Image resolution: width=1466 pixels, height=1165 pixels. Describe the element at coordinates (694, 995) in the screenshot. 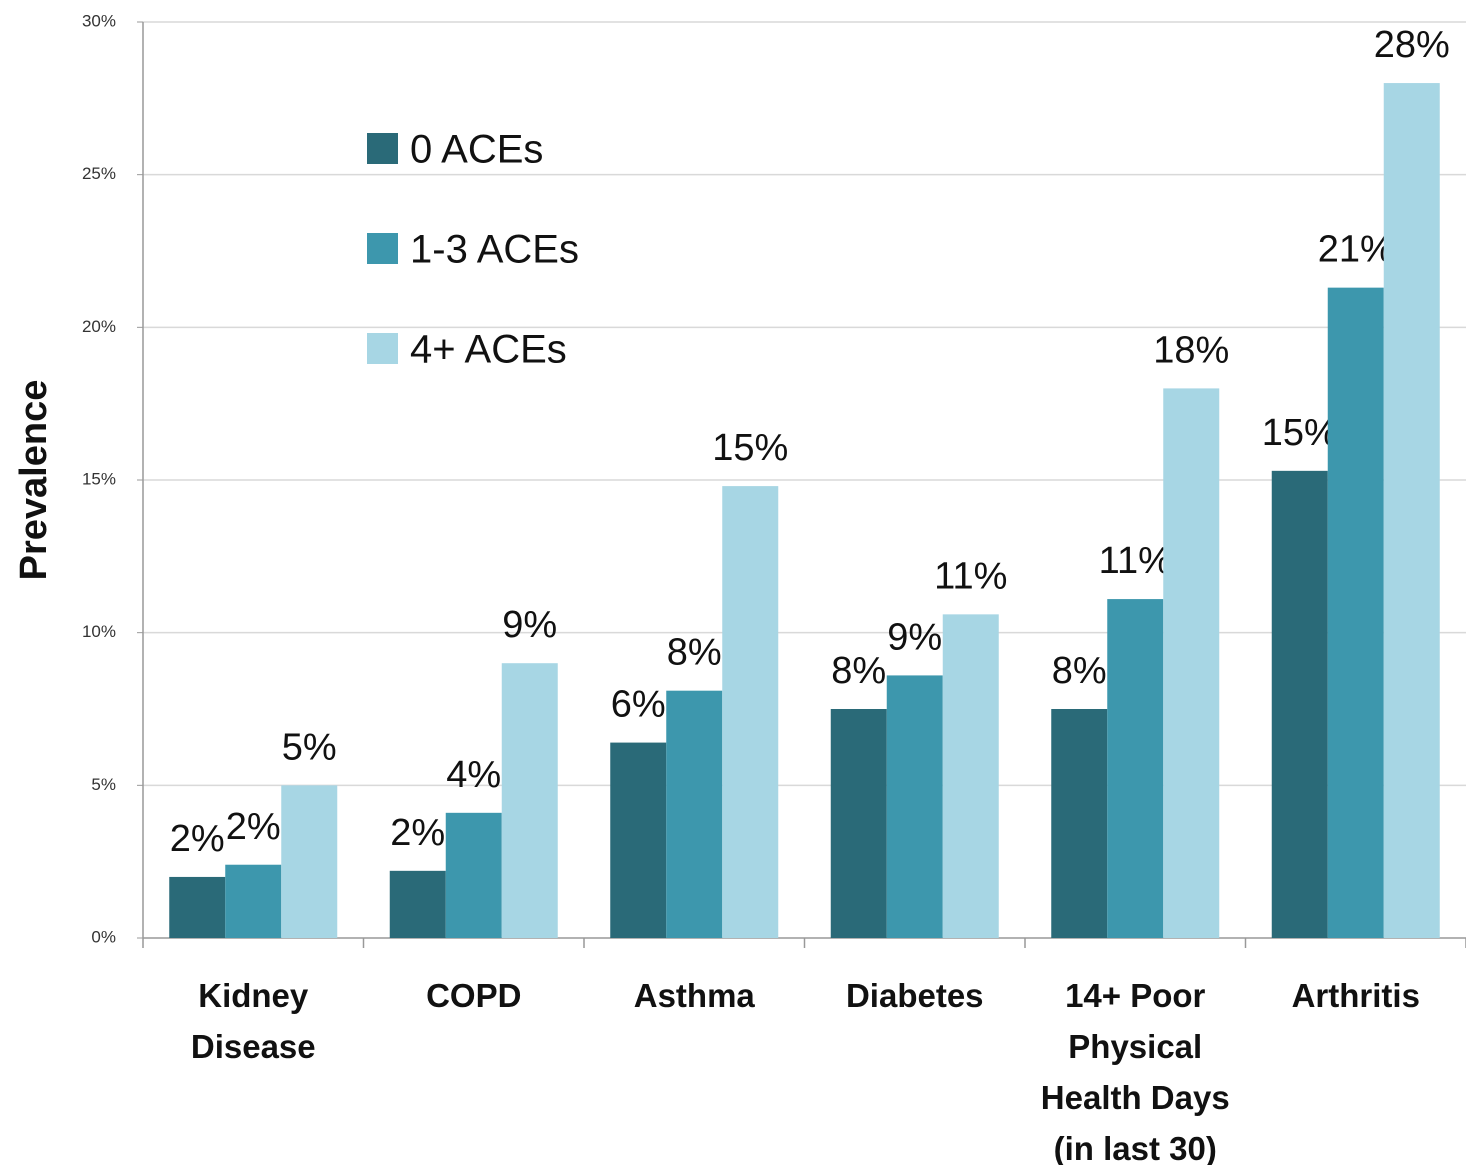

I see `x-tick-label: Asthma` at that location.